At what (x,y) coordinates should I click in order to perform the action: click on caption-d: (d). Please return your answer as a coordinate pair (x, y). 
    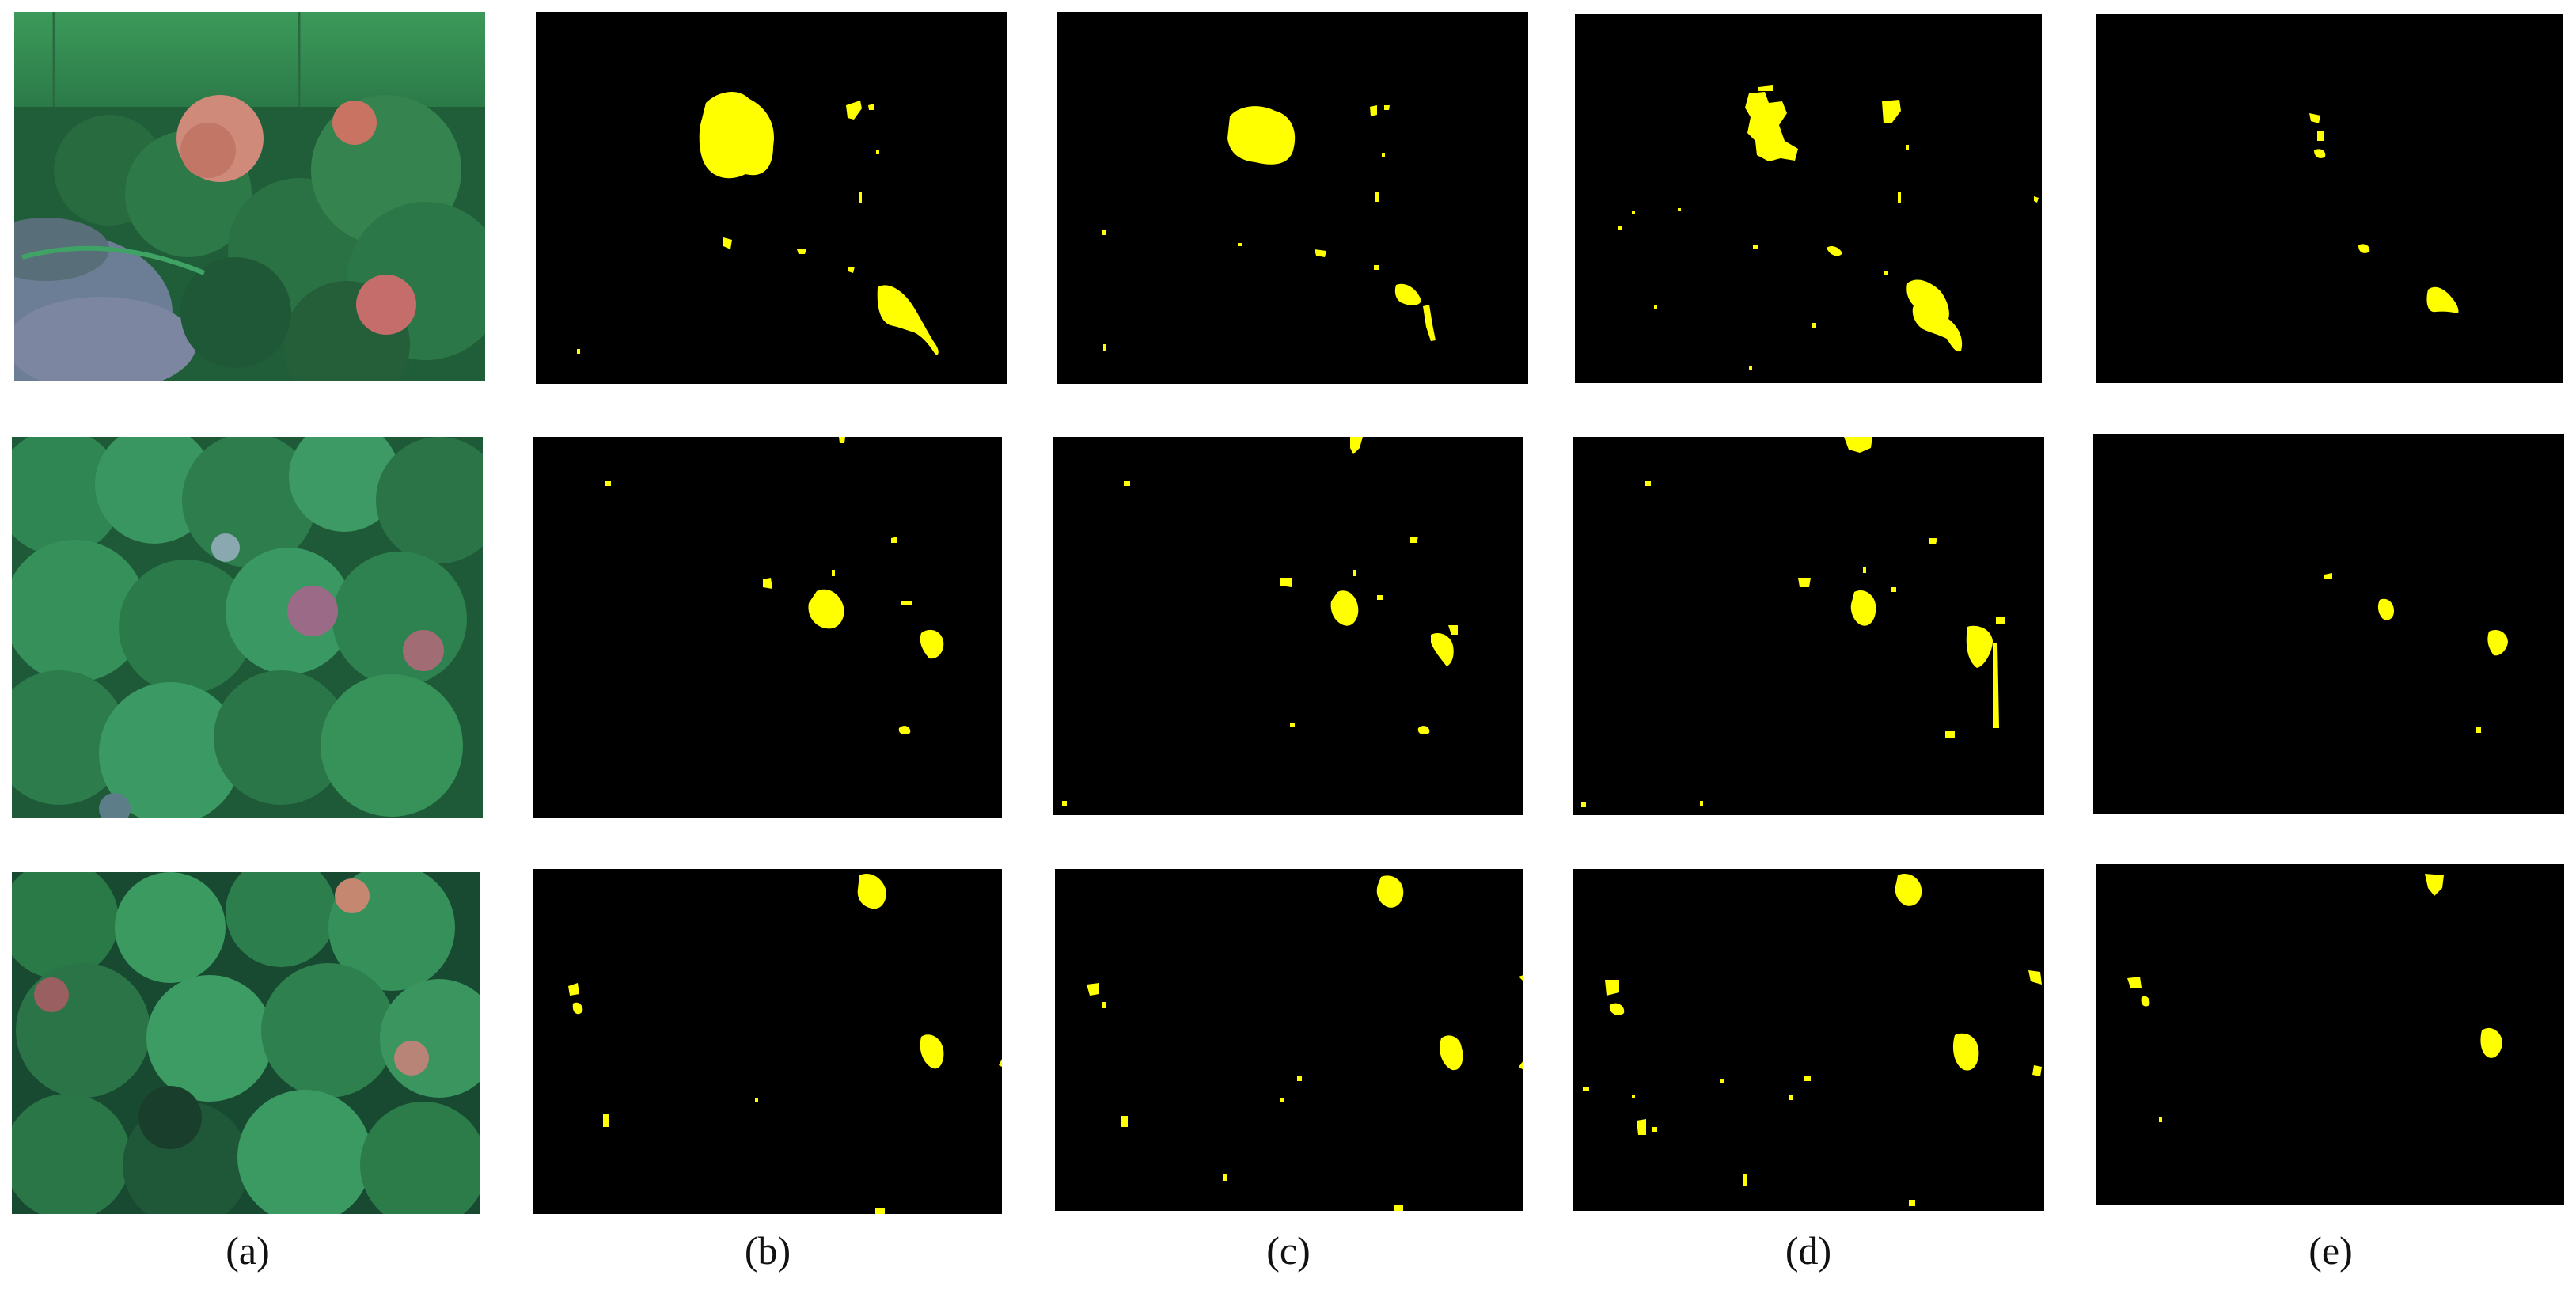
    Looking at the image, I should click on (1808, 1250).